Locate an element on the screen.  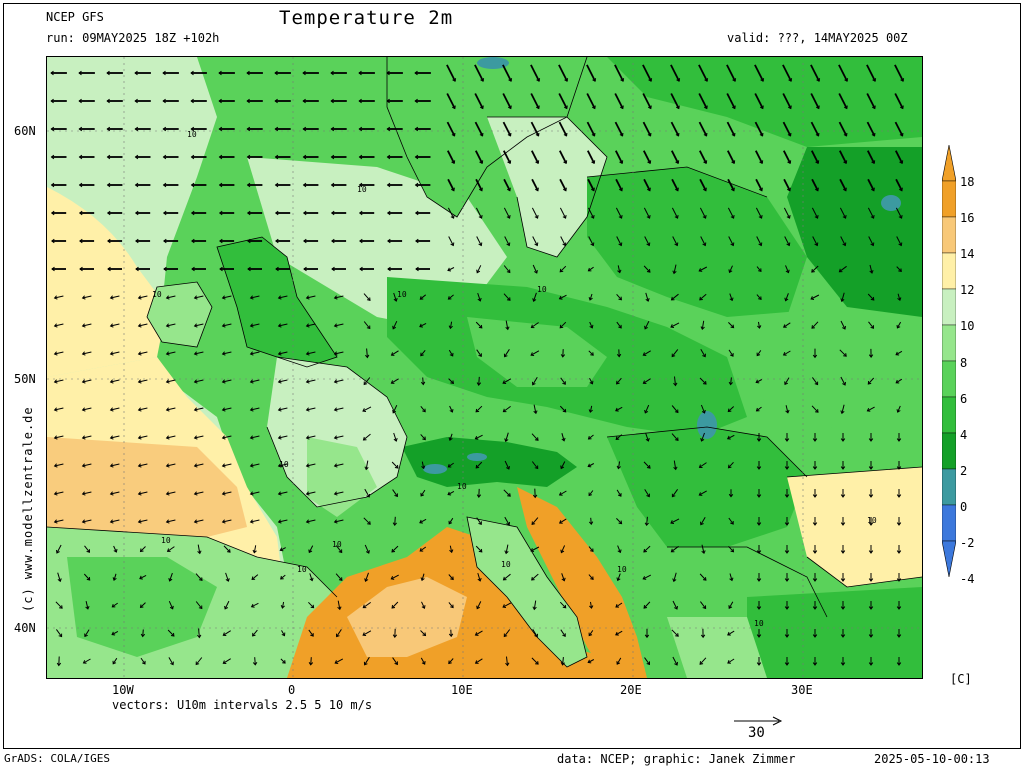
atlantic-warm-zone is located at coordinates (107, 282).